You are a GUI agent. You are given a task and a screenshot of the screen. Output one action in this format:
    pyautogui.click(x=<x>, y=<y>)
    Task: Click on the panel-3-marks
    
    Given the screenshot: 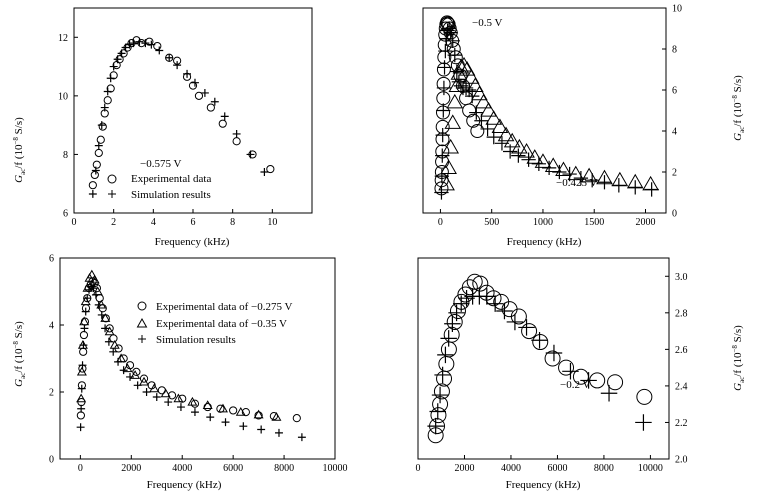 What is the action you would take?
    pyautogui.click(x=191, y=355)
    